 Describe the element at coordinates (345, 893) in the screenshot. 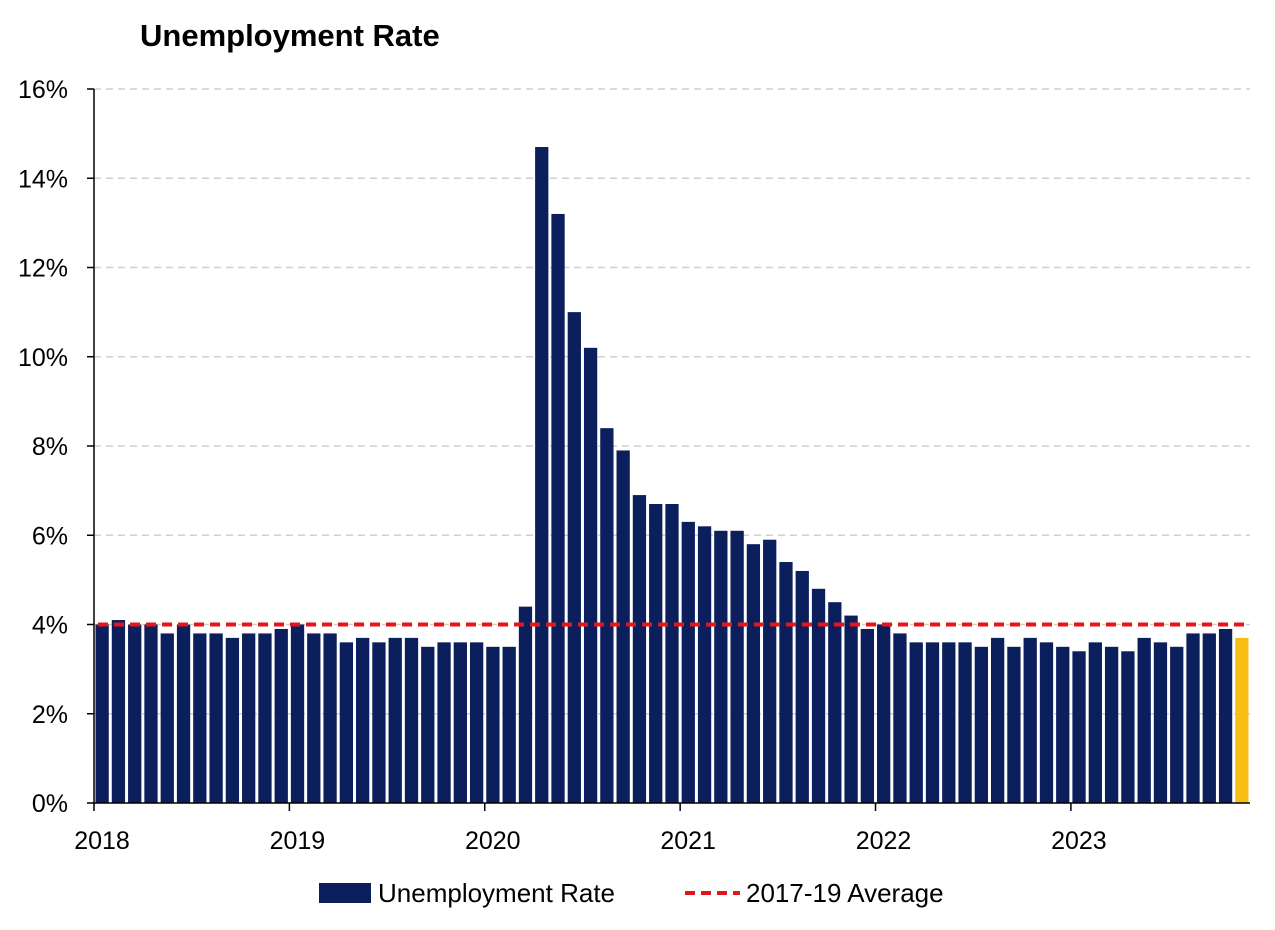

I see `legend-swatch-unemployment-rate` at that location.